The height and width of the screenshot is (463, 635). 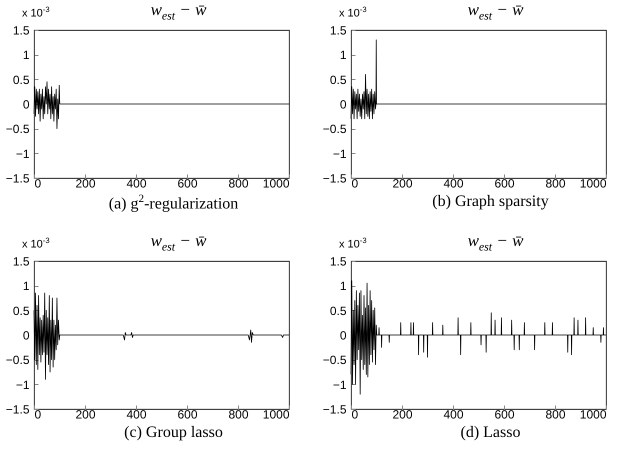 What do you see at coordinates (174, 203) in the screenshot?
I see `x-axis-title: (a) g$^{2}$-regularization` at bounding box center [174, 203].